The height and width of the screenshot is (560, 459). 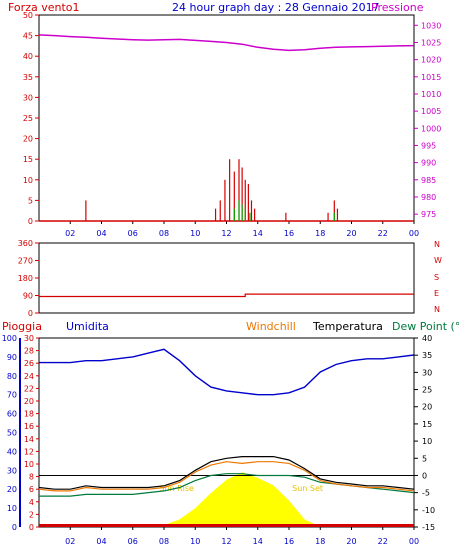 What do you see at coordinates (29, 401) in the screenshot?
I see `rain-tick-label: 20` at bounding box center [29, 401].